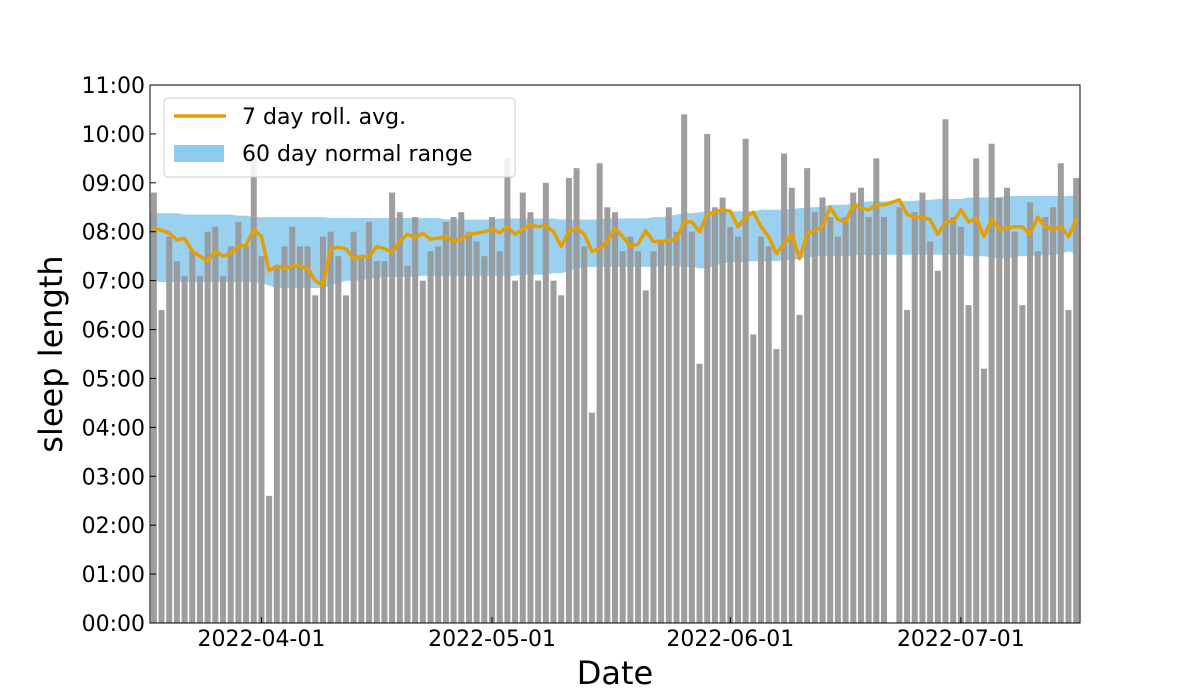  I want to click on x-tick-label: 2022-06-01, so click(730, 639).